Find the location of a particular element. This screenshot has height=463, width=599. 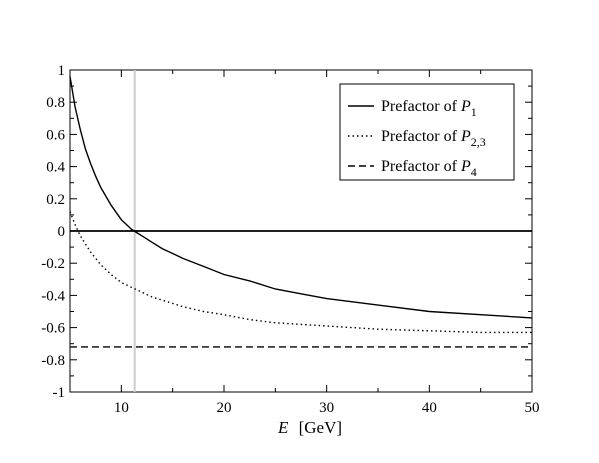

legend-label-2: Prefactor of P2,3 is located at coordinates (433, 138).